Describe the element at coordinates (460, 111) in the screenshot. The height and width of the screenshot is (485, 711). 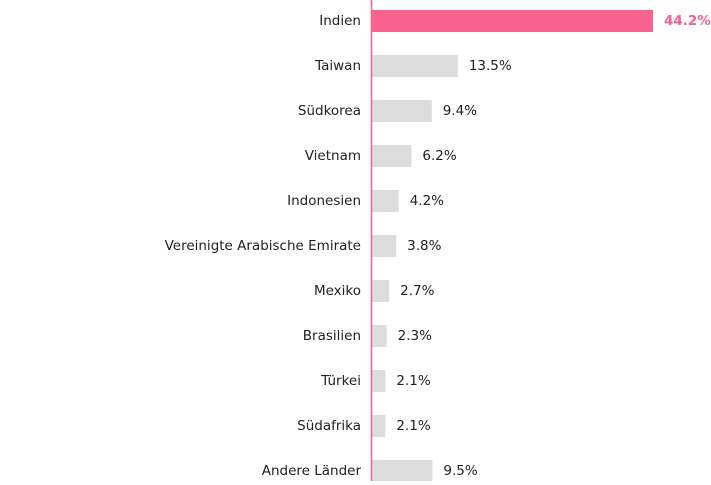
I see `value-label: 9.4%` at that location.